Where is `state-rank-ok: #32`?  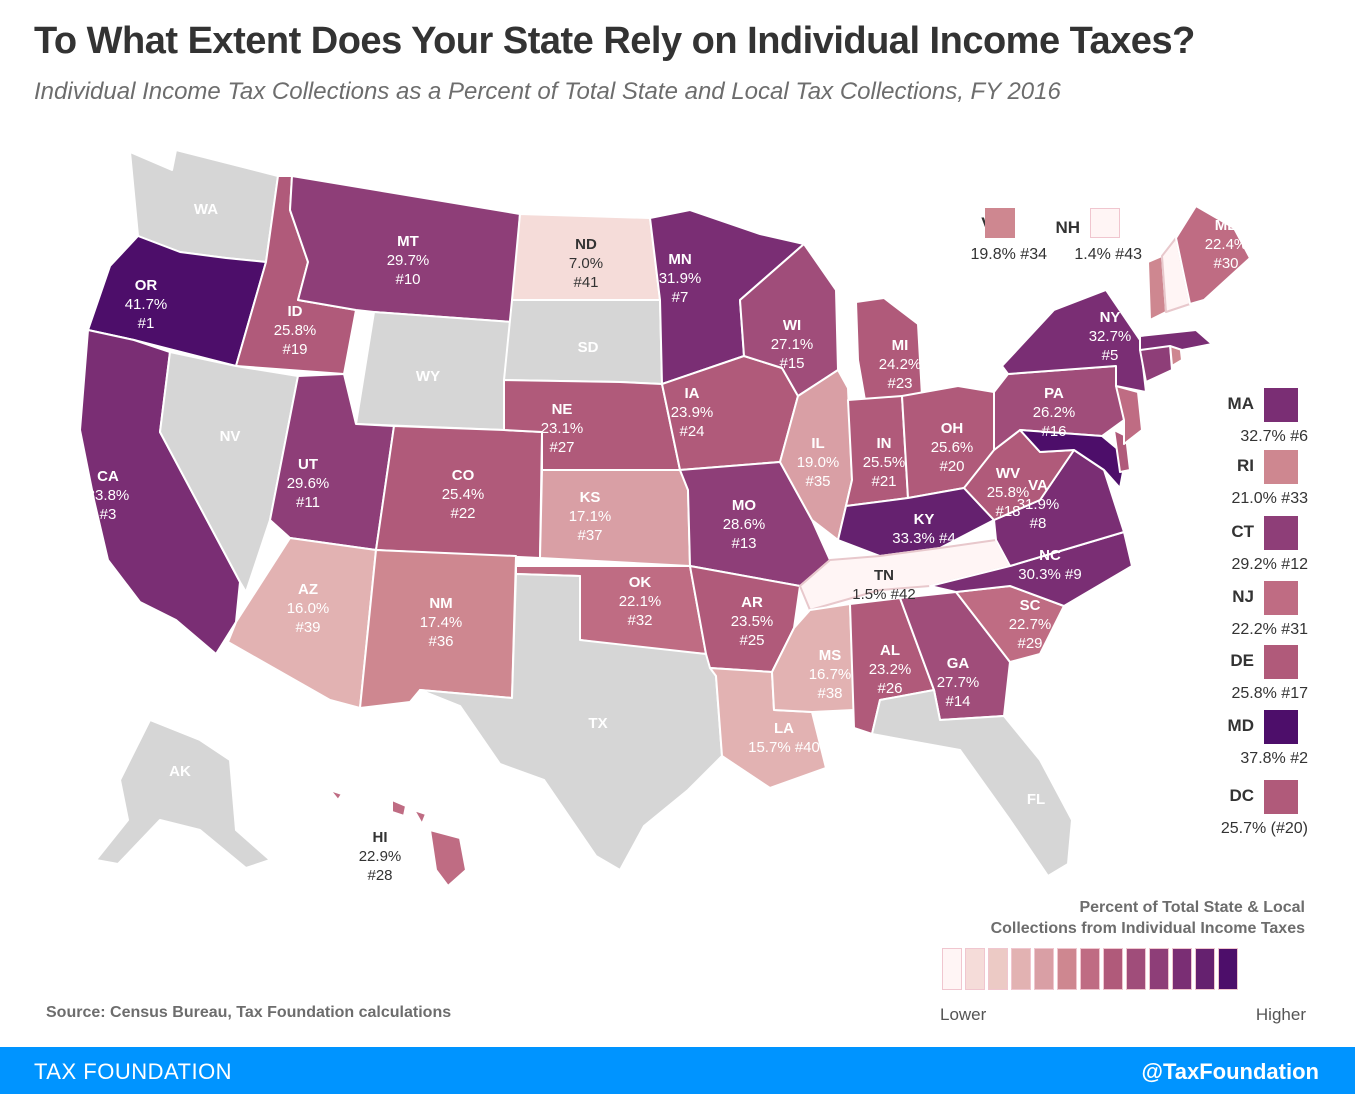
state-rank-ok: #32 is located at coordinates (639, 620).